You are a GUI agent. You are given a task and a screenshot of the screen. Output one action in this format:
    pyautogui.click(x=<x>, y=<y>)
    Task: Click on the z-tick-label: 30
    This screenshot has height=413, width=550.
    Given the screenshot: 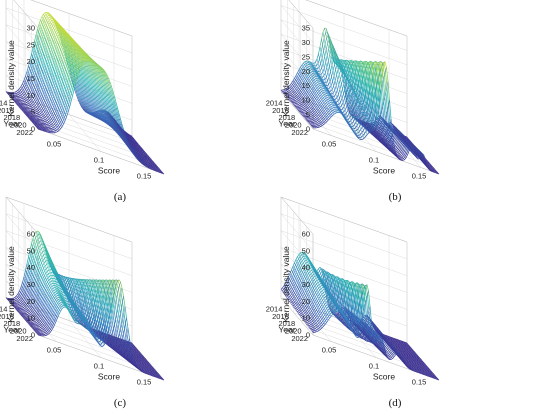 What is the action you would take?
    pyautogui.click(x=31, y=28)
    